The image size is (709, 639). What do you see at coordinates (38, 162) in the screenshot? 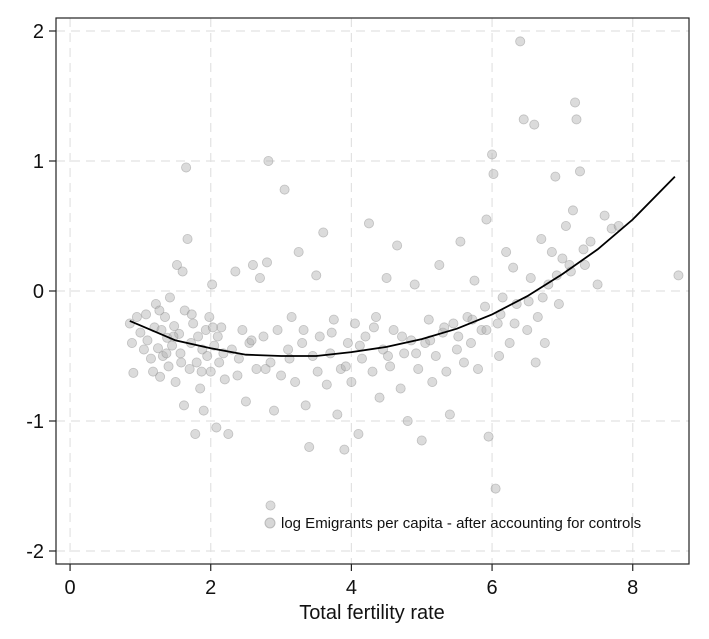
I see `y-tick-label: 1` at bounding box center [38, 162].